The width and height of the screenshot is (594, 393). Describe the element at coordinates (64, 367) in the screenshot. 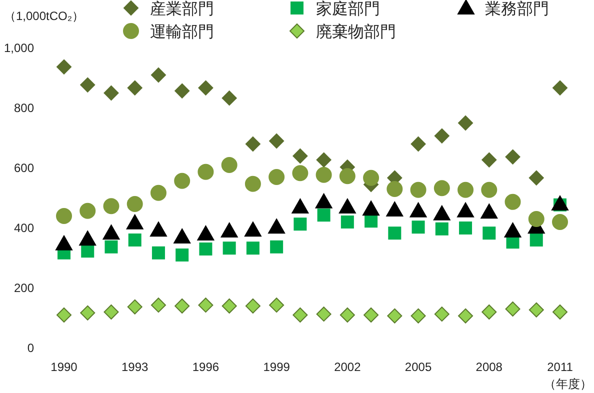

I see `x-tick-label: 1990` at that location.